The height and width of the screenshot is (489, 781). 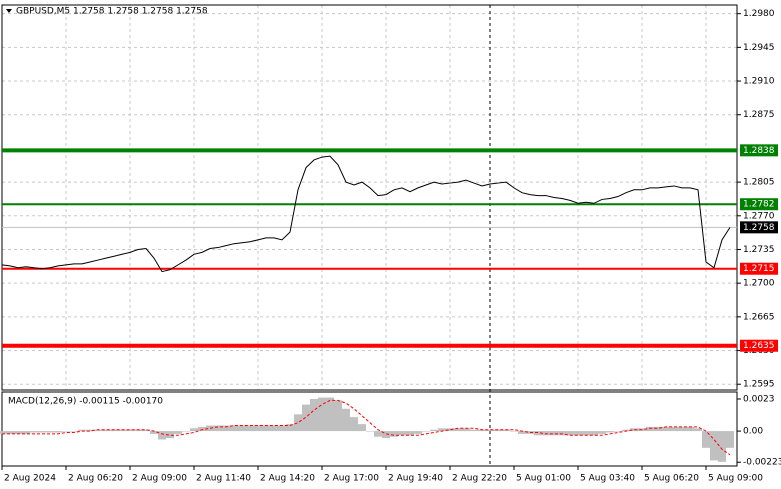 I want to click on y-tick-label: 1.2735, so click(x=759, y=250).